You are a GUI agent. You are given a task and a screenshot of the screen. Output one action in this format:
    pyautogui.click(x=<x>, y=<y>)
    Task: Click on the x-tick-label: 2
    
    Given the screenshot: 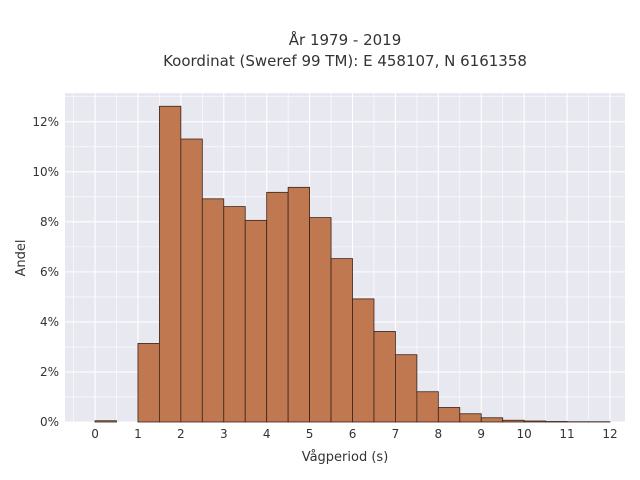 What is the action you would take?
    pyautogui.click(x=181, y=434)
    